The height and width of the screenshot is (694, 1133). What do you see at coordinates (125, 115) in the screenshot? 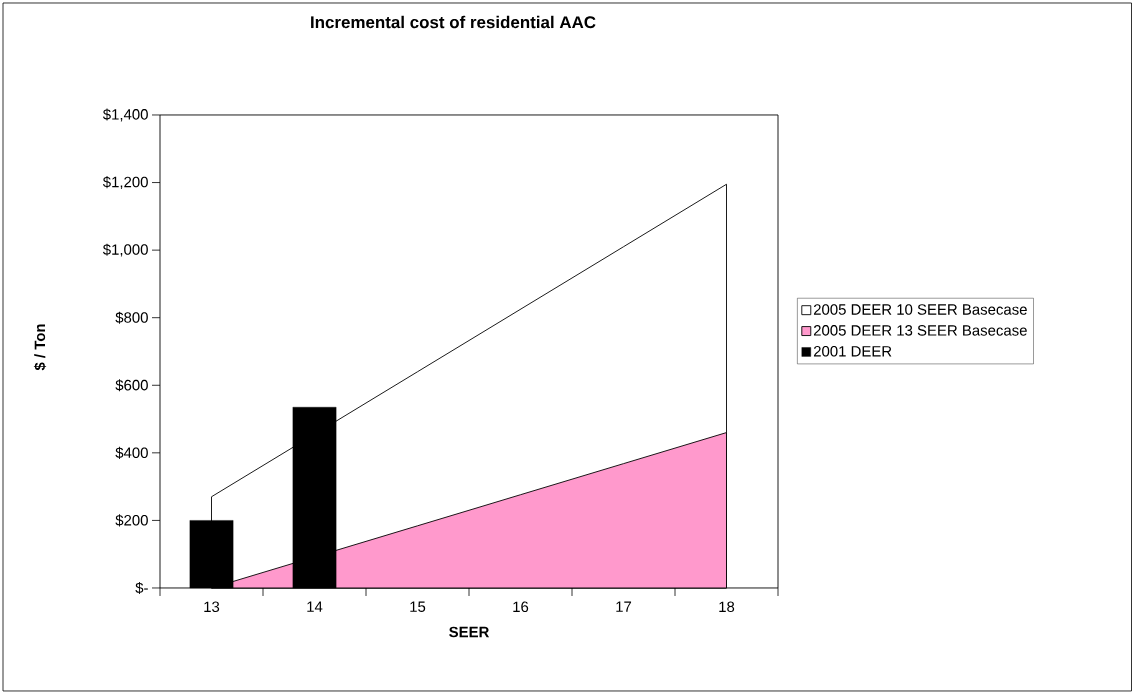
I see `y-tick-label: $1,400` at bounding box center [125, 115].